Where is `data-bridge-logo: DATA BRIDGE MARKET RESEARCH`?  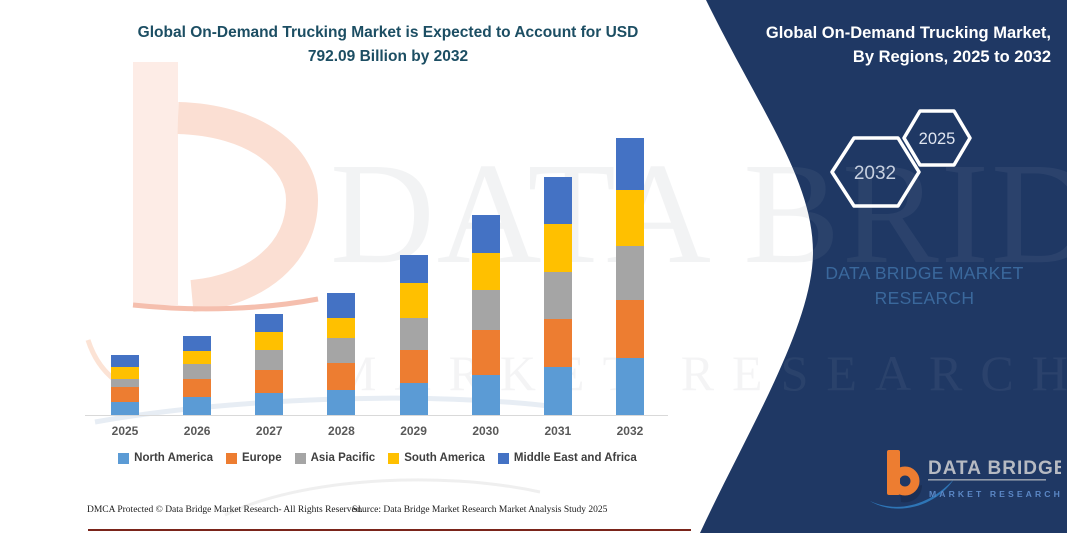 data-bridge-logo: DATA BRIDGE MARKET RESEARCH is located at coordinates (965, 479).